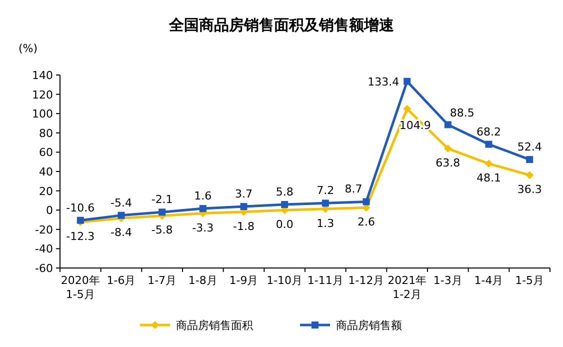  What do you see at coordinates (284, 280) in the screenshot?
I see `x-tick-label: 1-10月` at bounding box center [284, 280].